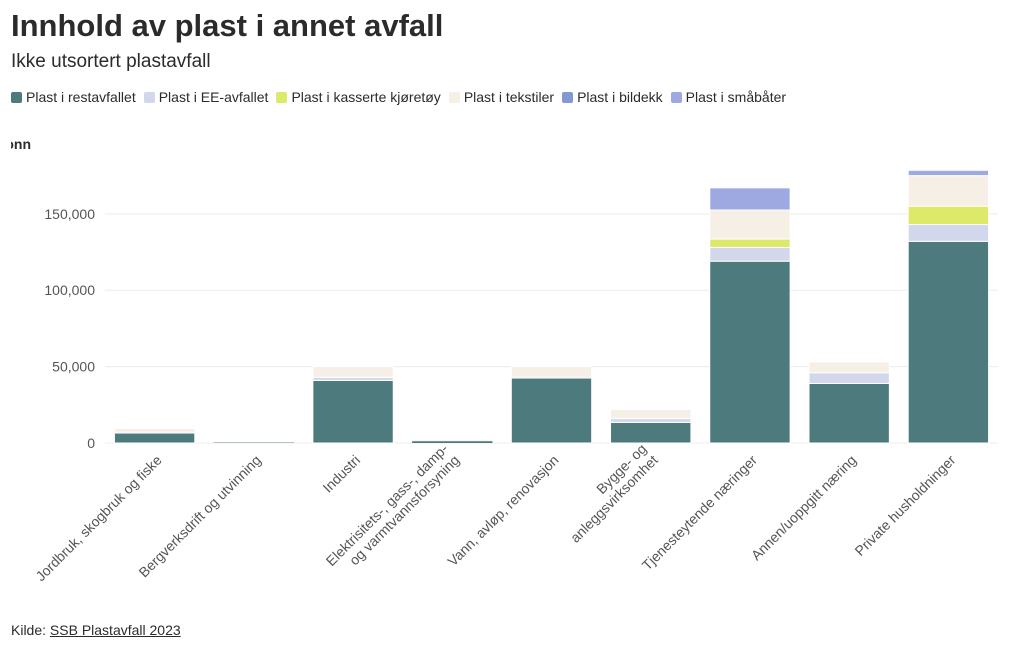  I want to click on legend-item: Plast i restavfallet, so click(73, 97).